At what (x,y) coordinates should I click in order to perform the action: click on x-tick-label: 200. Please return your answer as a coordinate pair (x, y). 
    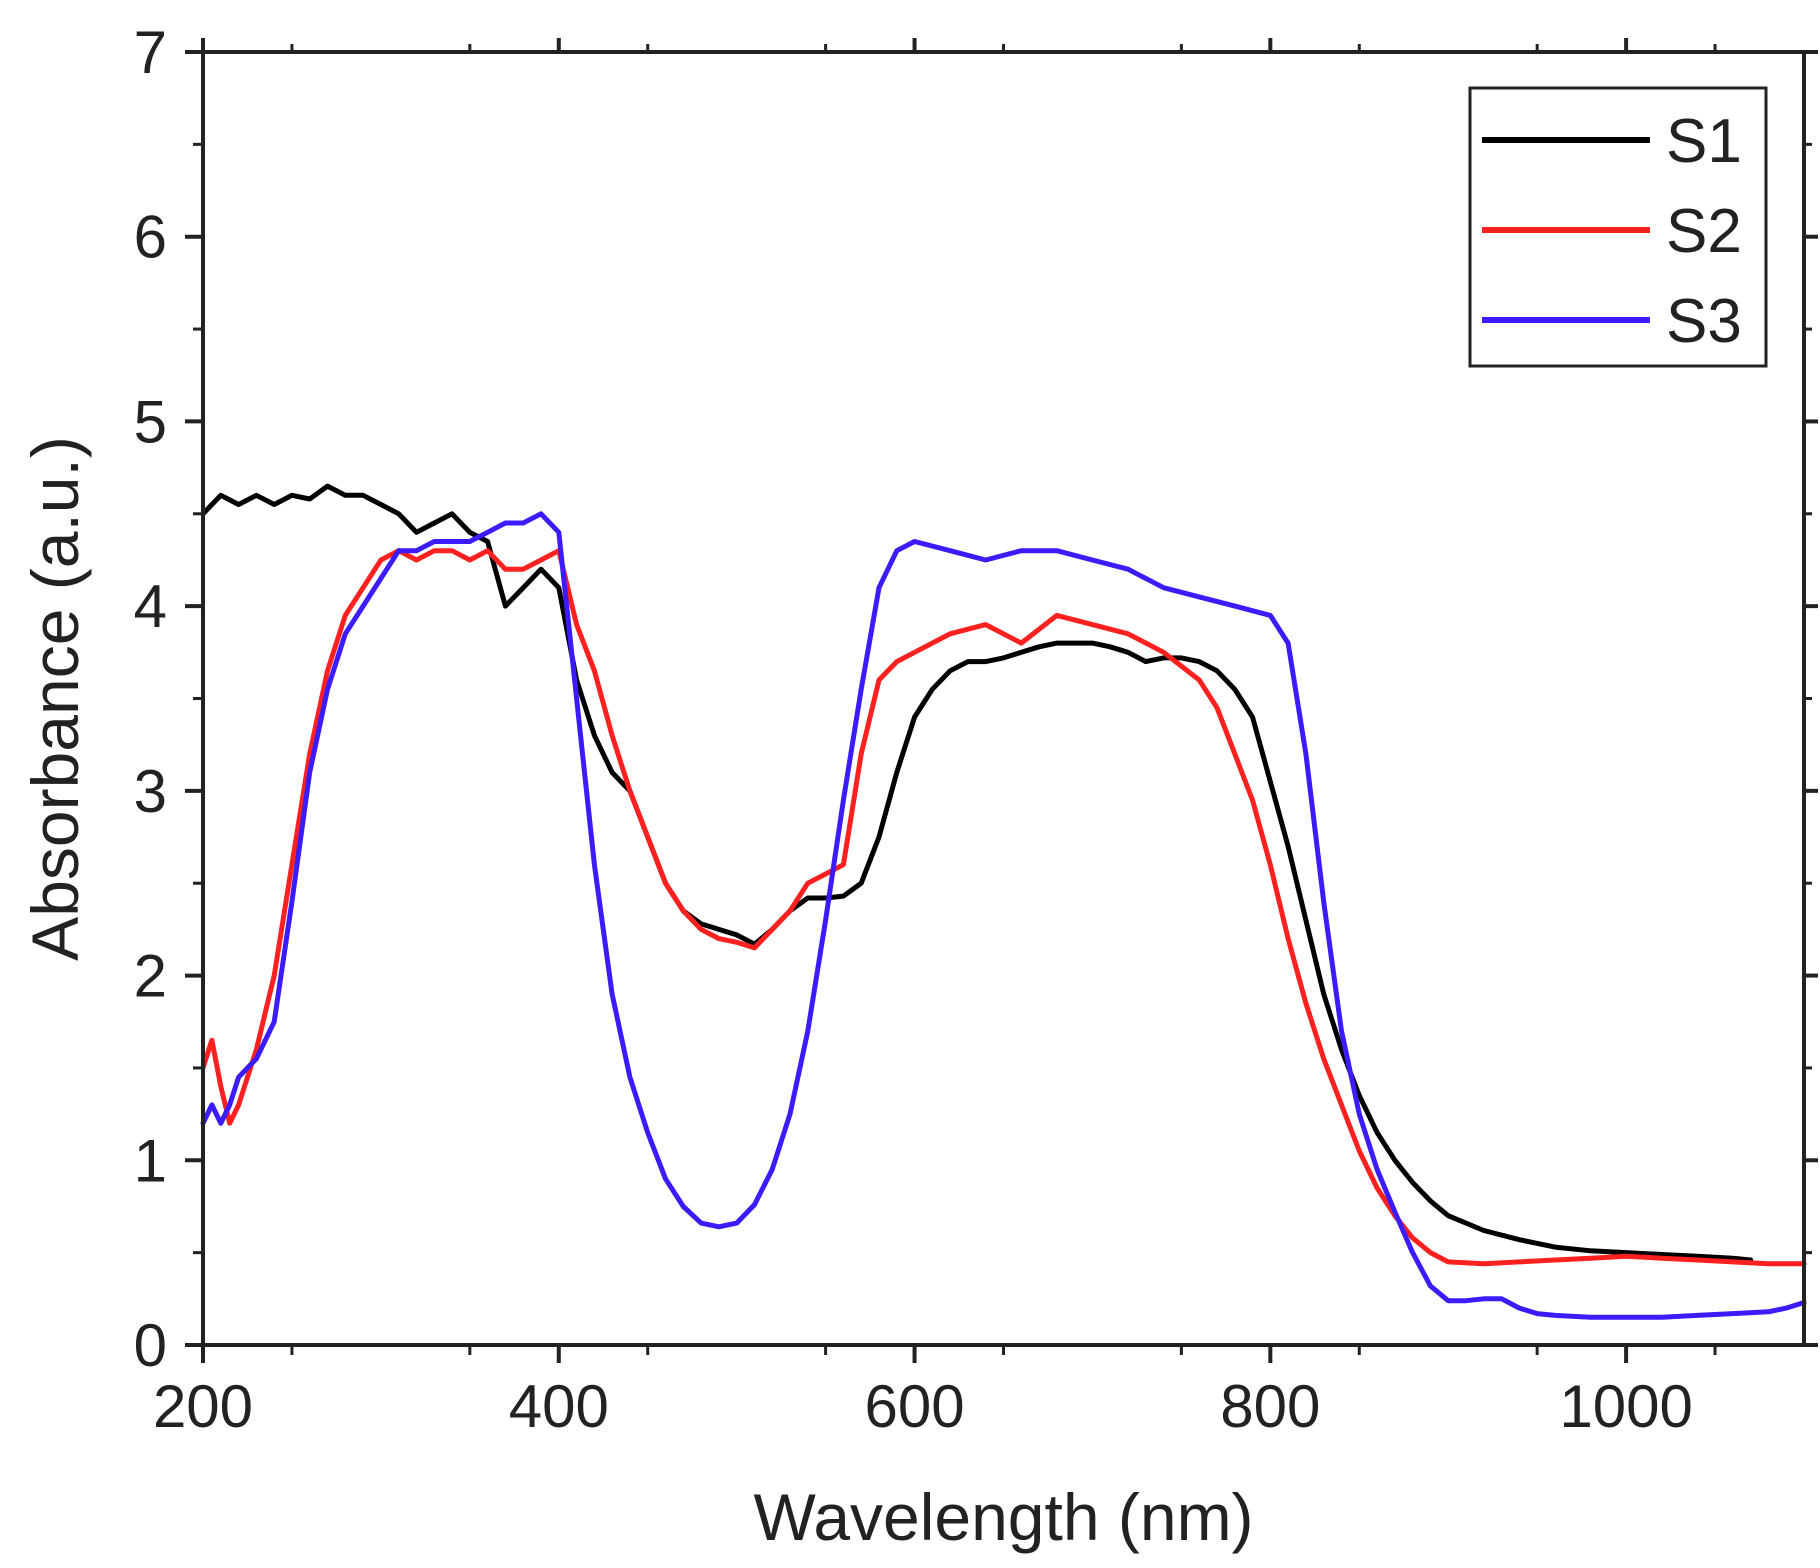
    Looking at the image, I should click on (203, 1406).